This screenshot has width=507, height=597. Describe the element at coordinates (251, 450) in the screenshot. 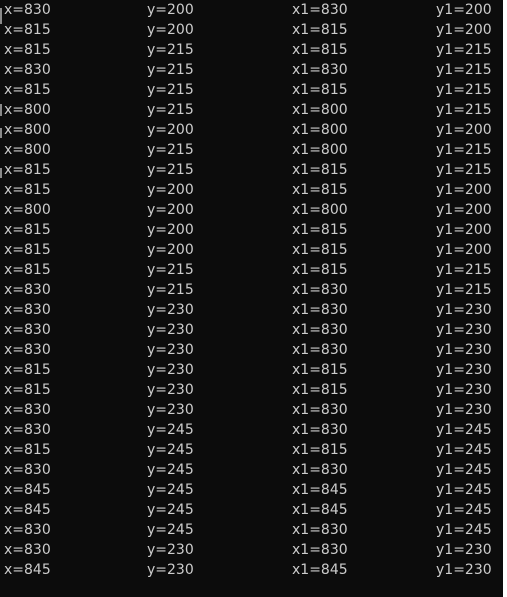

I see `output-line: x=815 y=245 x1=815 y1=245` at that location.